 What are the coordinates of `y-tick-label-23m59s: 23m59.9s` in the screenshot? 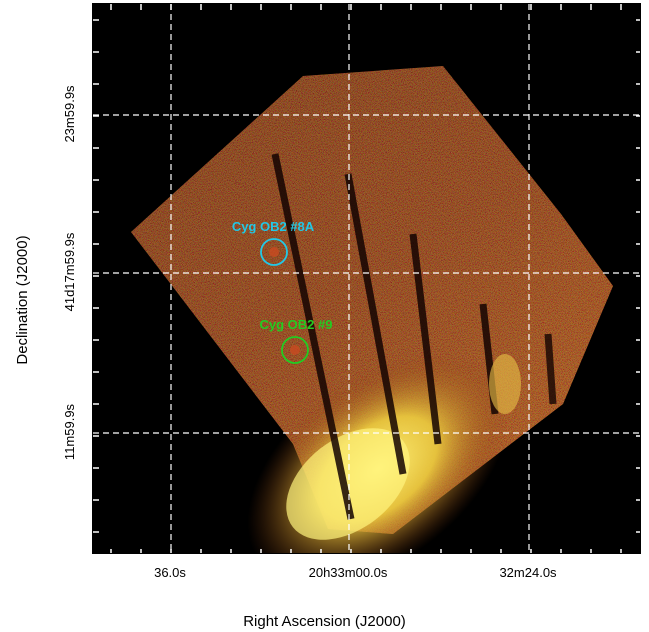 It's located at (69, 114).